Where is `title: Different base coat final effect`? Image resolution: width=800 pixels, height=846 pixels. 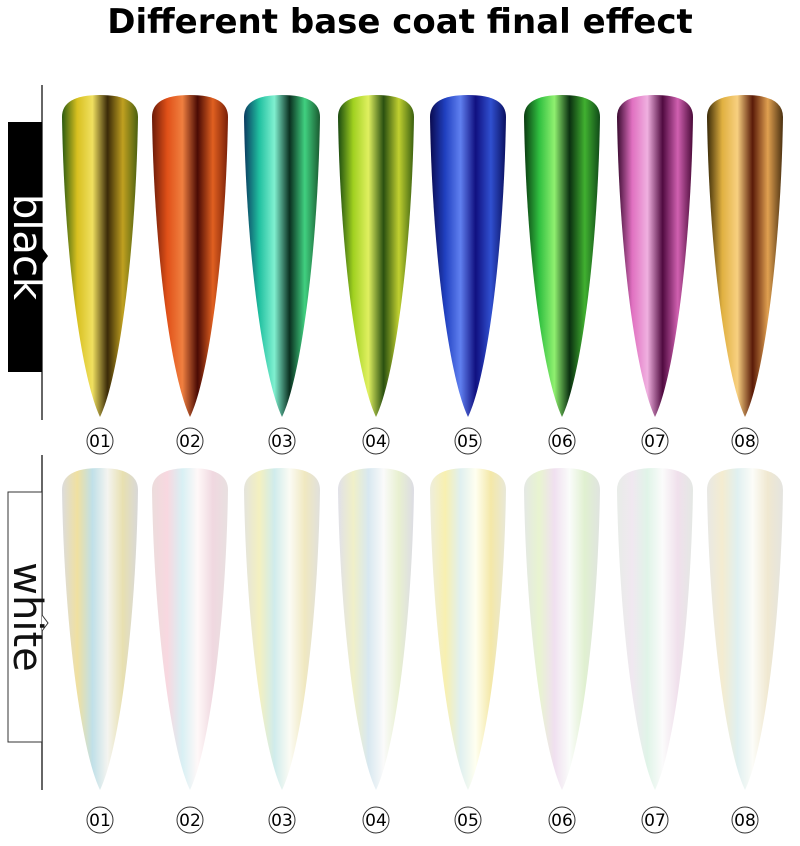 title: Different base coat final effect is located at coordinates (399, 22).